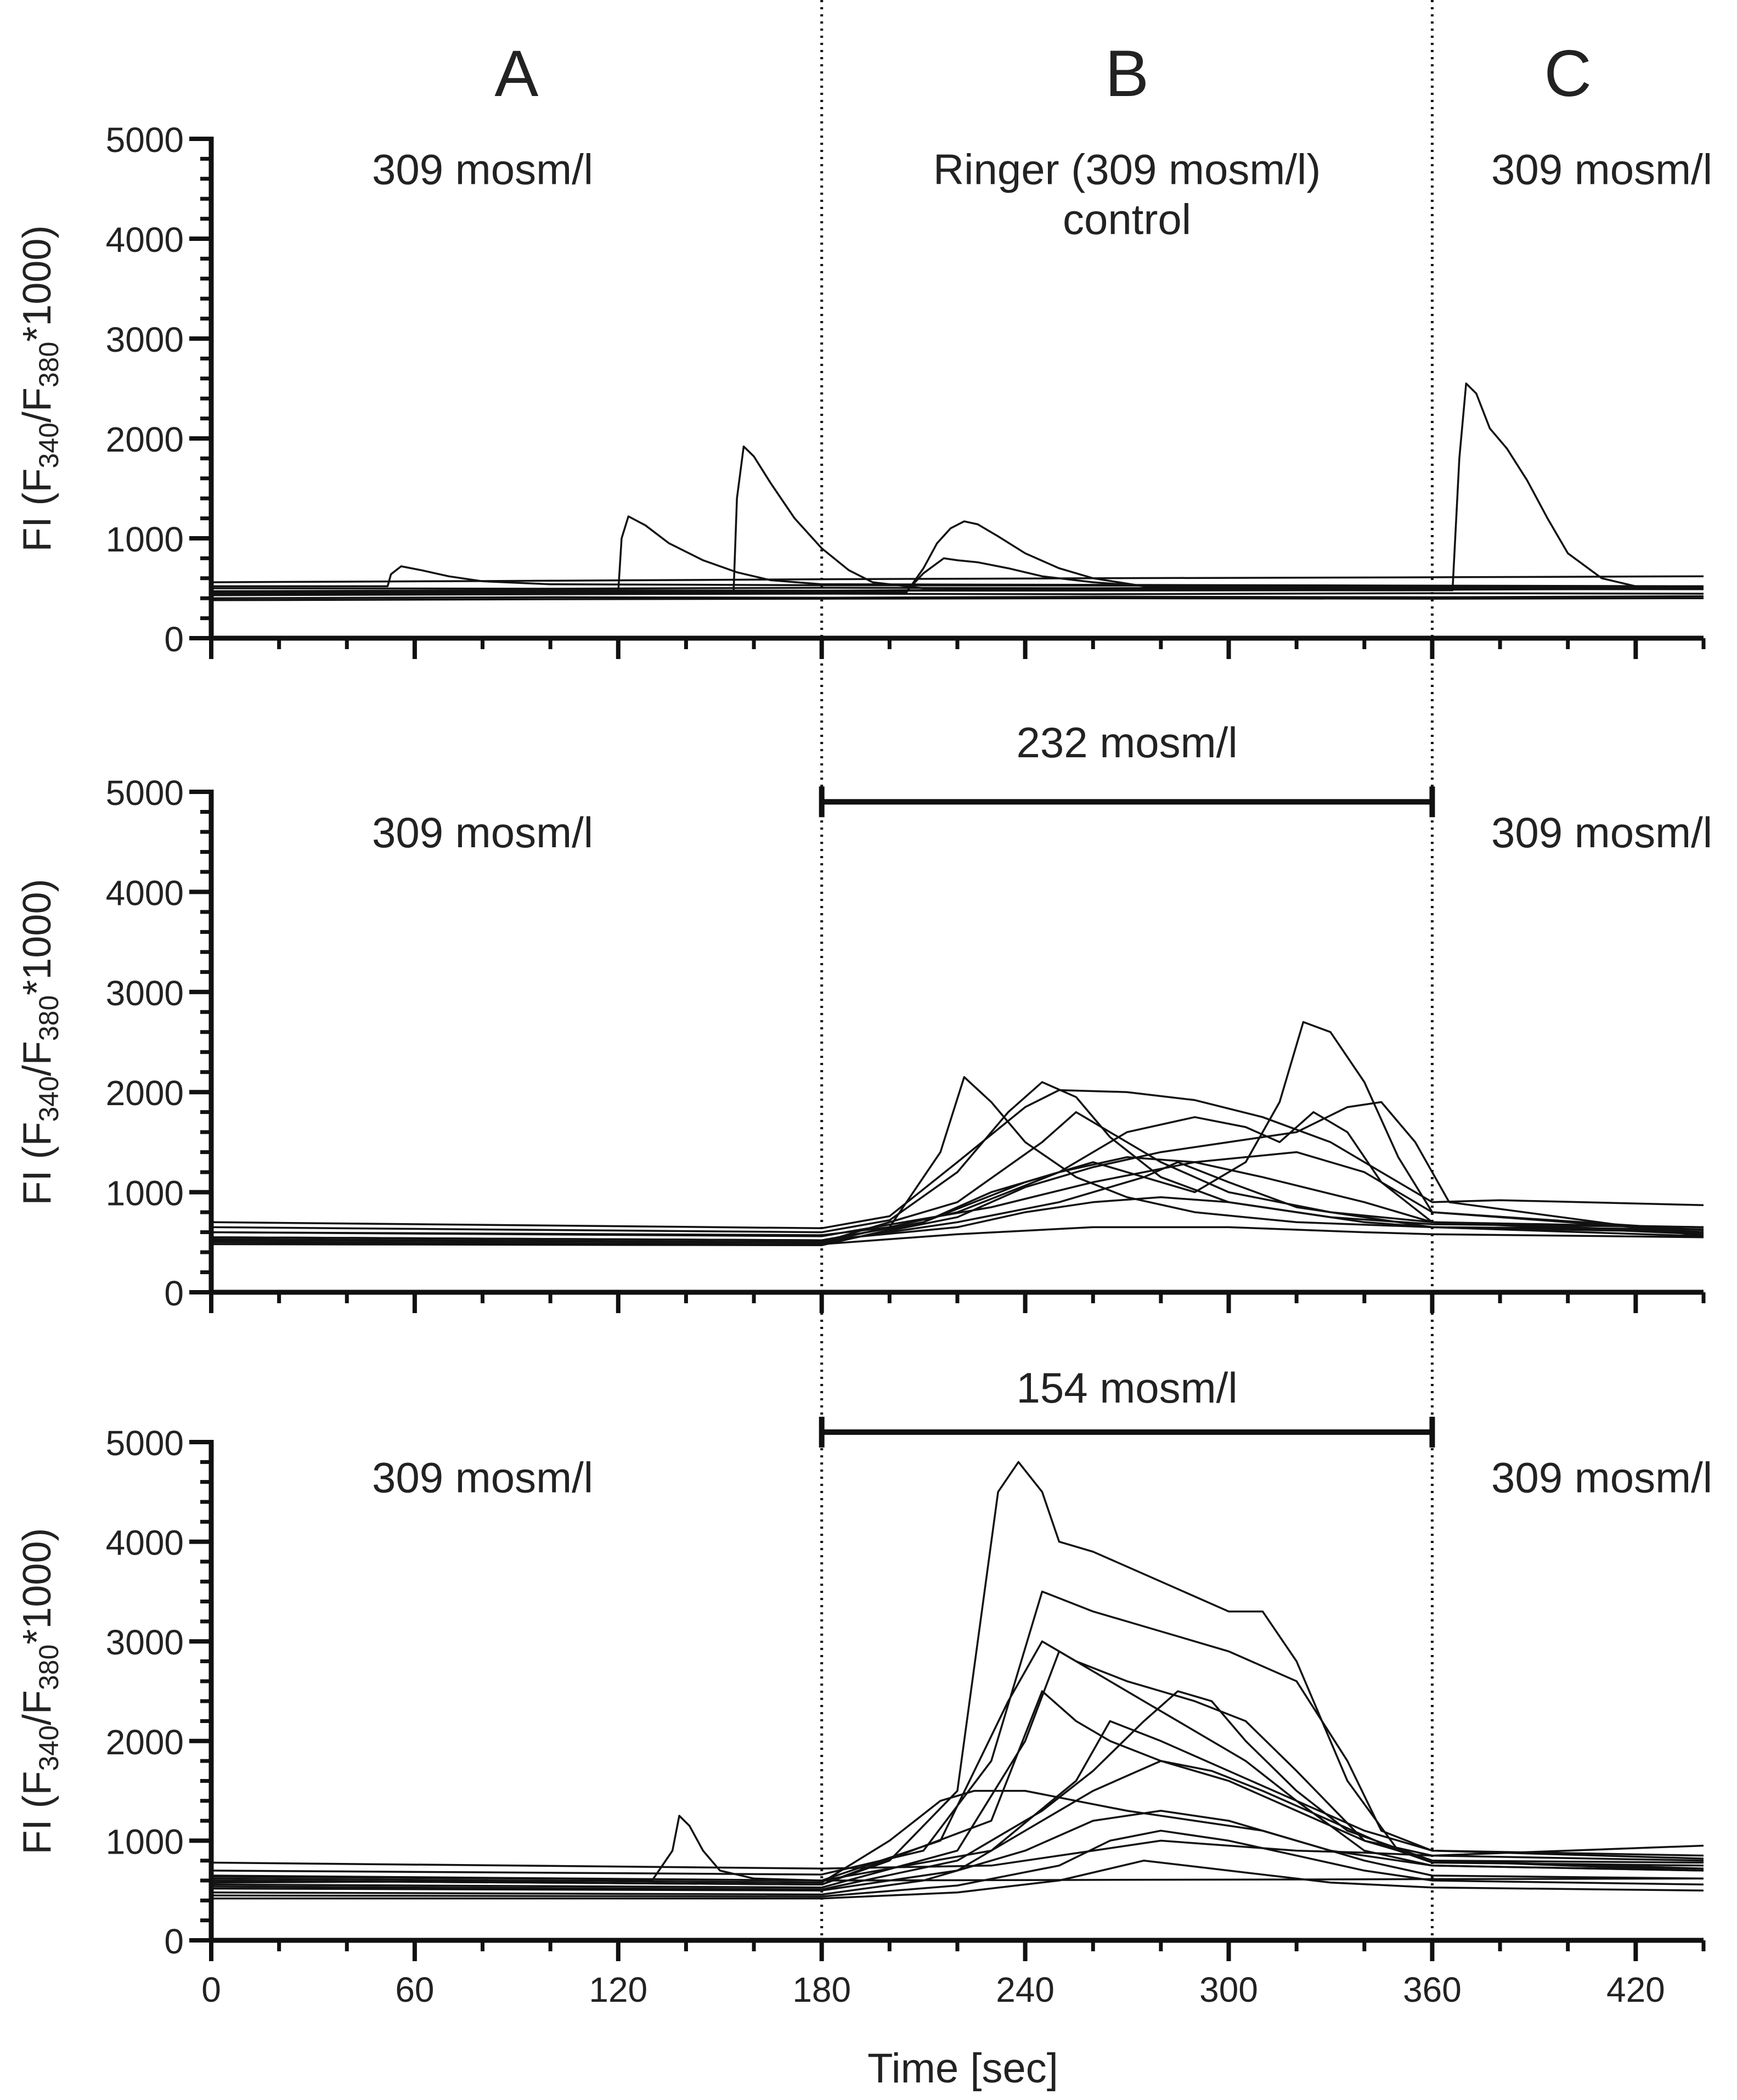 The height and width of the screenshot is (2100, 1737). I want to click on x-tick-label: 240, so click(1025, 1990).